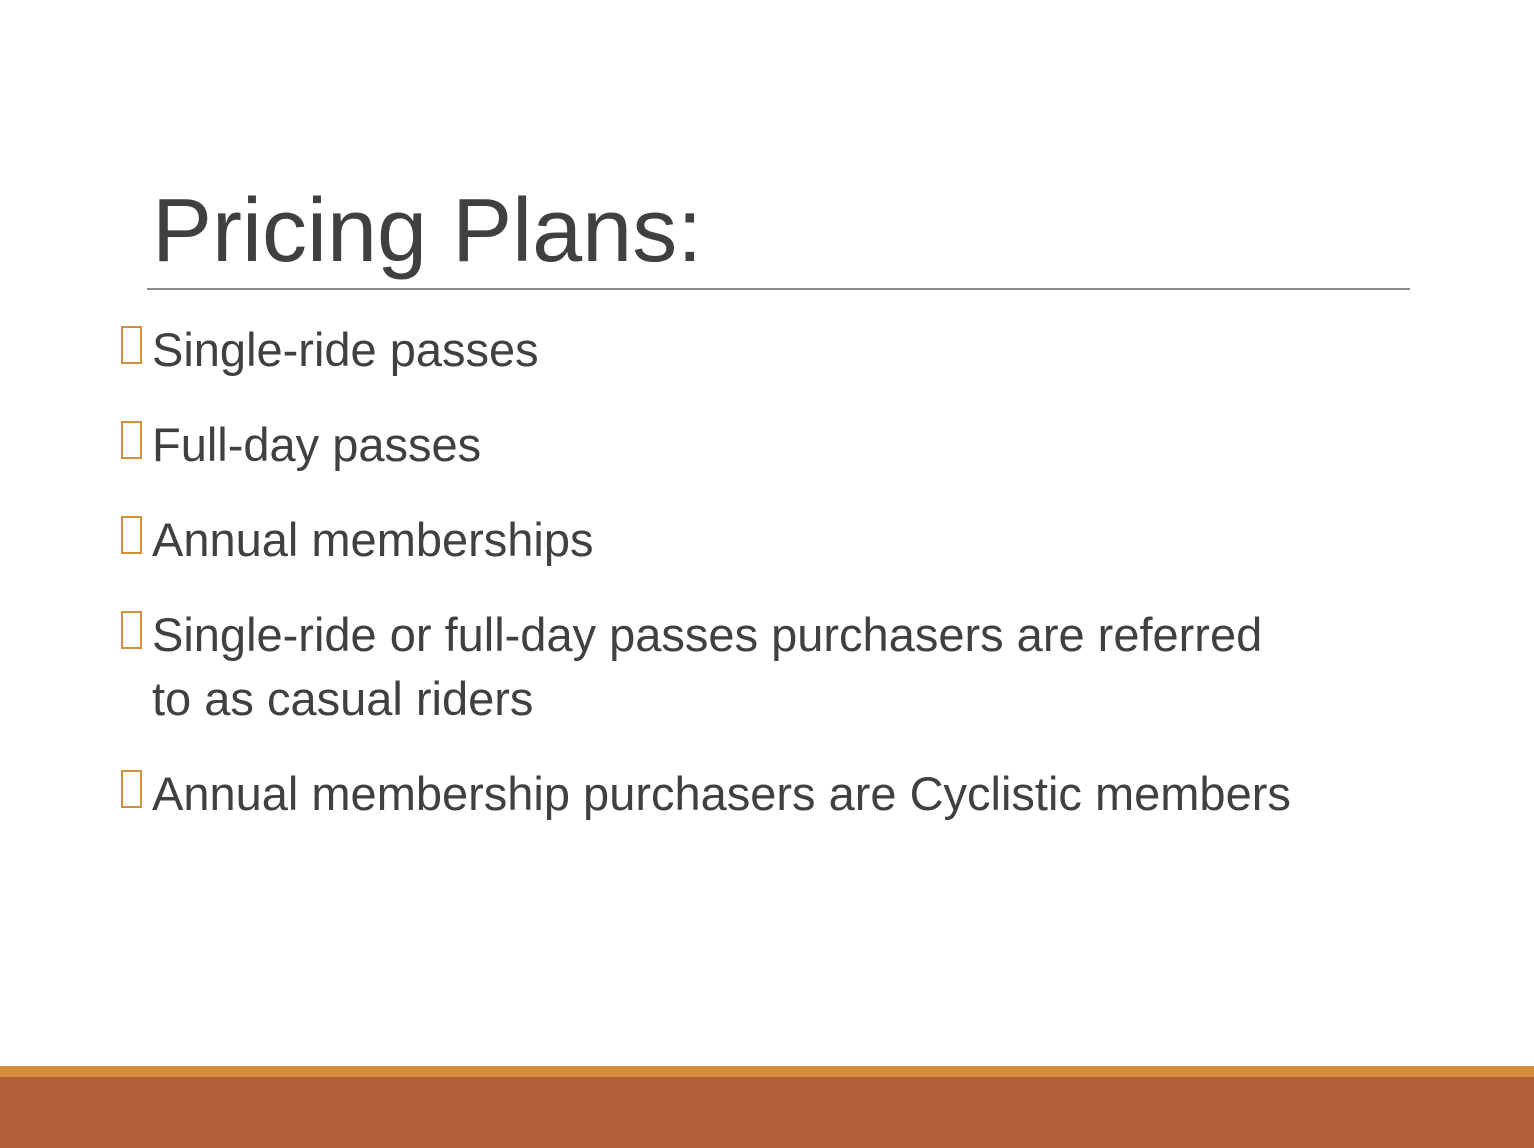 The height and width of the screenshot is (1148, 1534). Describe the element at coordinates (708, 445) in the screenshot. I see `bullet-item: Full-day passes` at that location.